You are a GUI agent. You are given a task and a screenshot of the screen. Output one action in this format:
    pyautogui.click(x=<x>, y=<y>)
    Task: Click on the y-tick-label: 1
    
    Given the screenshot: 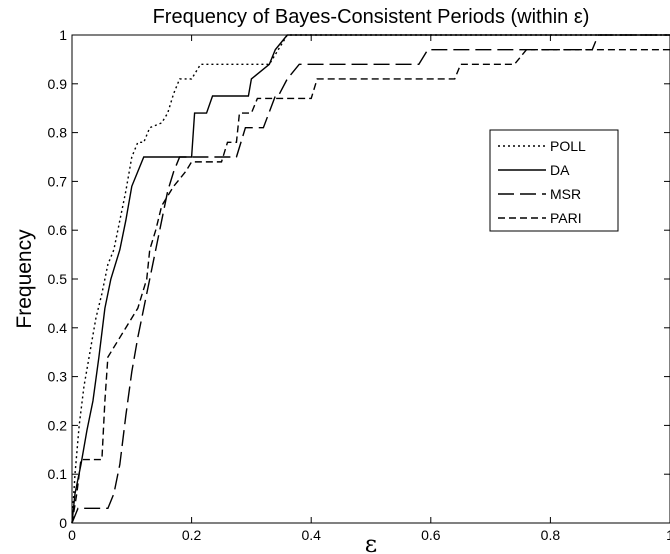 What is the action you would take?
    pyautogui.click(x=63, y=35)
    